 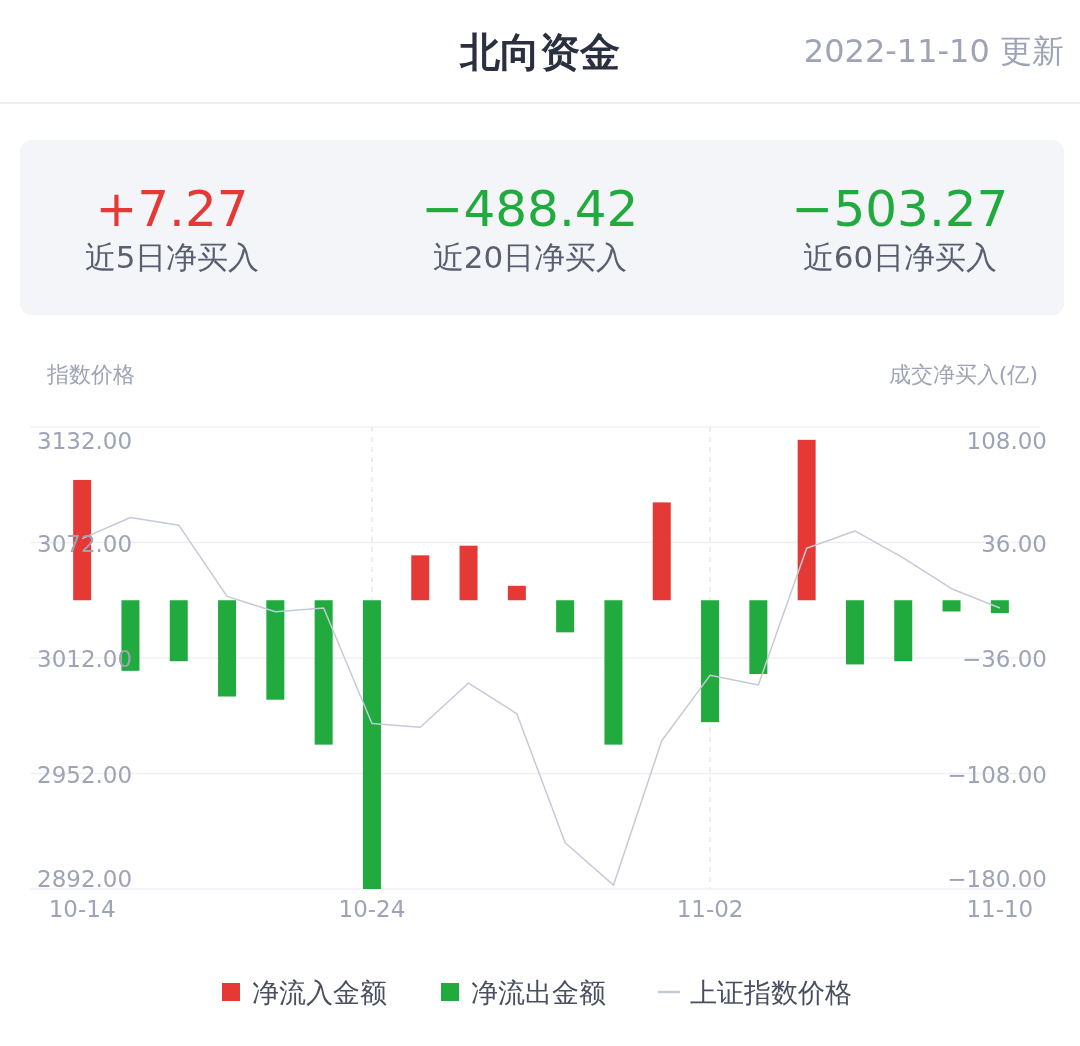 What do you see at coordinates (771, 992) in the screenshot?
I see `legend-label: 上证指数价格` at bounding box center [771, 992].